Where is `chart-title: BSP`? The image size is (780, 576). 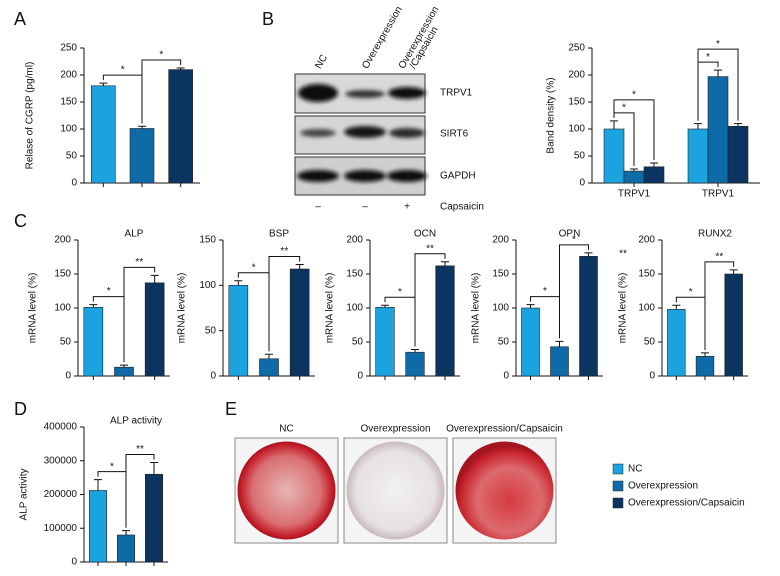
chart-title: BSP is located at coordinates (279, 234).